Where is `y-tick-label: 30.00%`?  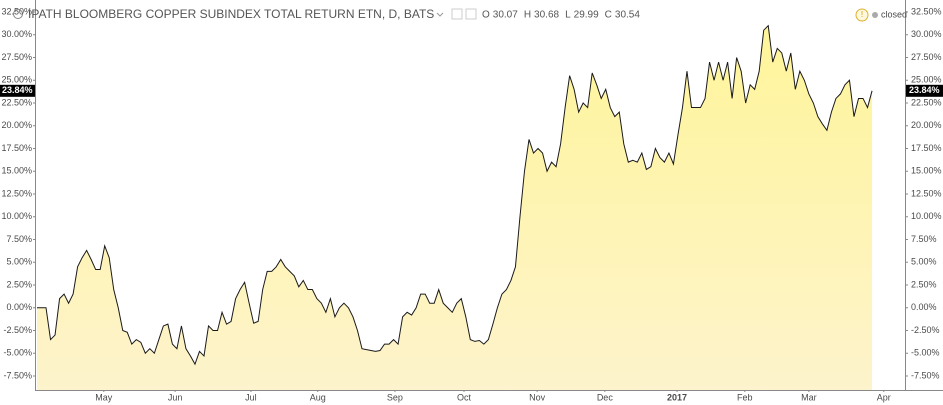 y-tick-label: 30.00% is located at coordinates (16, 34).